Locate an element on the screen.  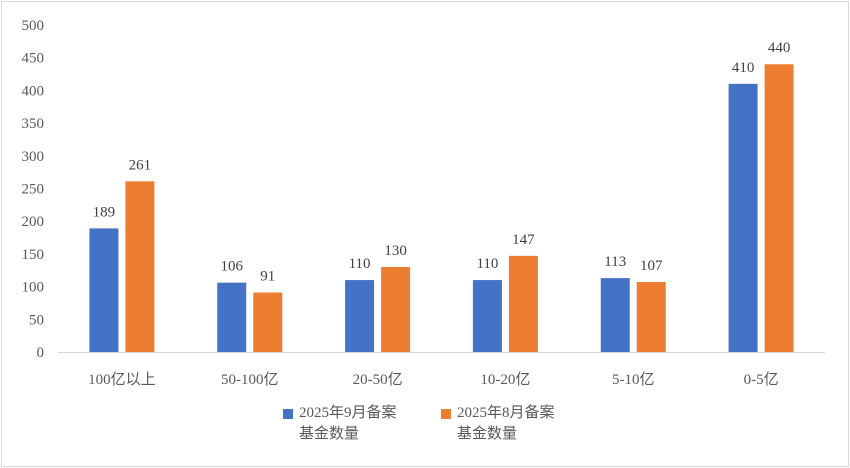
x-tick-label: 100亿以上 is located at coordinates (122, 379).